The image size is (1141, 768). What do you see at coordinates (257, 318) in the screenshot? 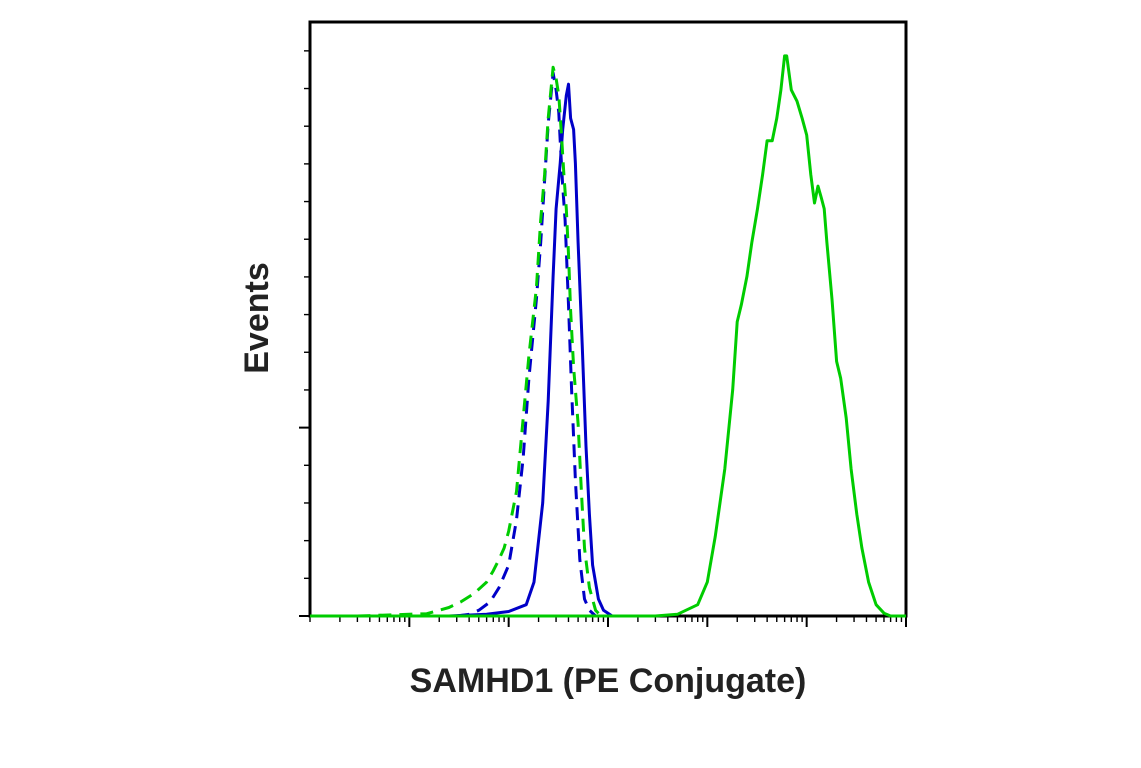
I see `y-axis-label: Events` at bounding box center [257, 318].